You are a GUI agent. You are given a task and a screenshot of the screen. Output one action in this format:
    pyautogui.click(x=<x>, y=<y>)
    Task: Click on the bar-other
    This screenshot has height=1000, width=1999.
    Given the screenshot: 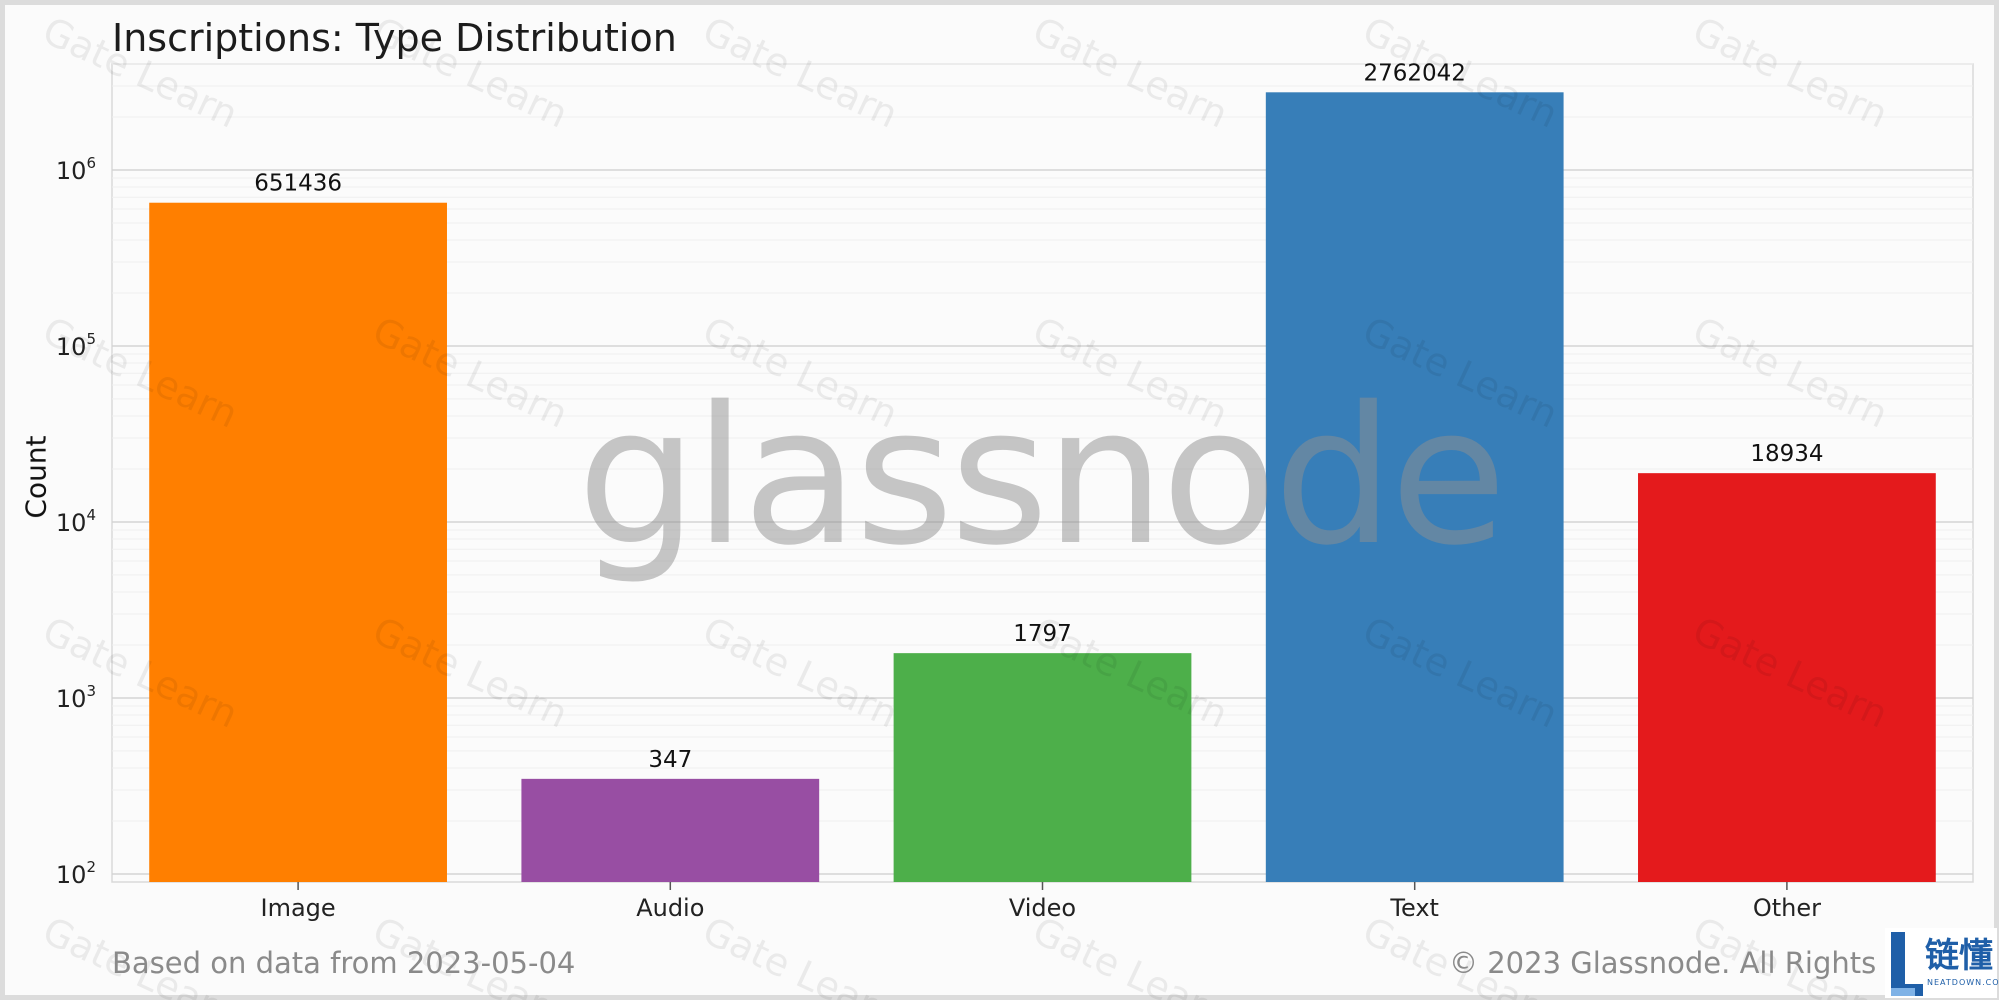 What is the action you would take?
    pyautogui.click(x=1787, y=677)
    